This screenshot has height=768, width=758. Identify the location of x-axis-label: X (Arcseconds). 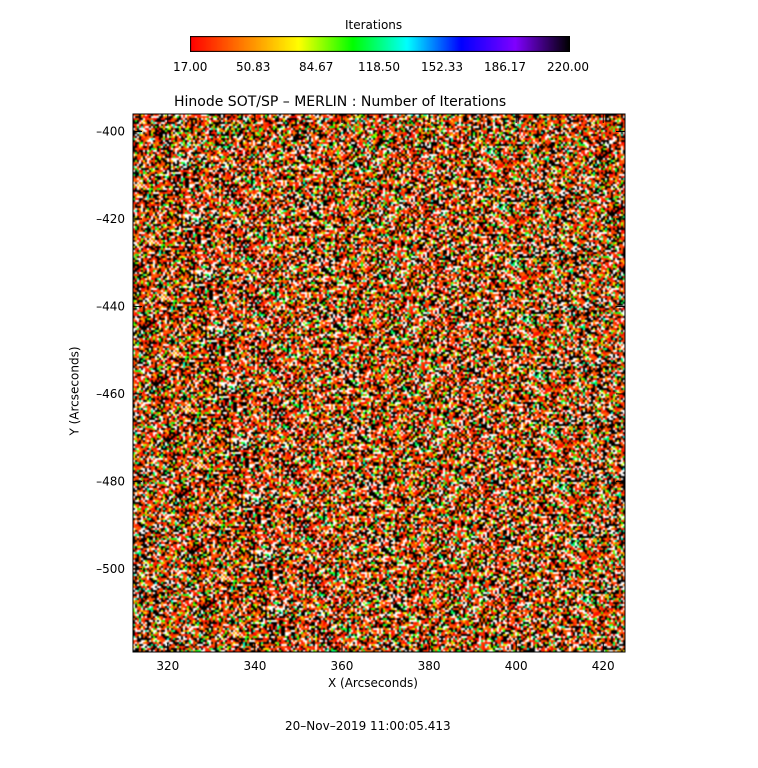
(373, 683).